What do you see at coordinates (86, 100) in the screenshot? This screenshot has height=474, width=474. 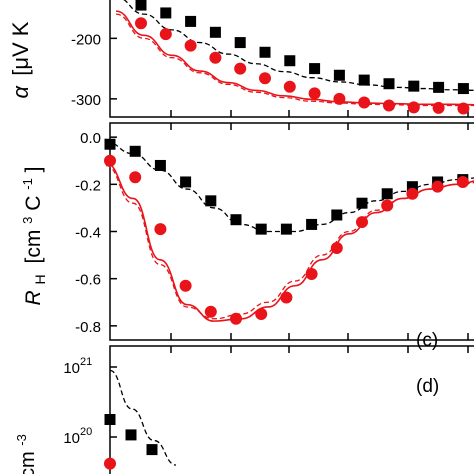 I see `y-tick-label: -300` at bounding box center [86, 100].